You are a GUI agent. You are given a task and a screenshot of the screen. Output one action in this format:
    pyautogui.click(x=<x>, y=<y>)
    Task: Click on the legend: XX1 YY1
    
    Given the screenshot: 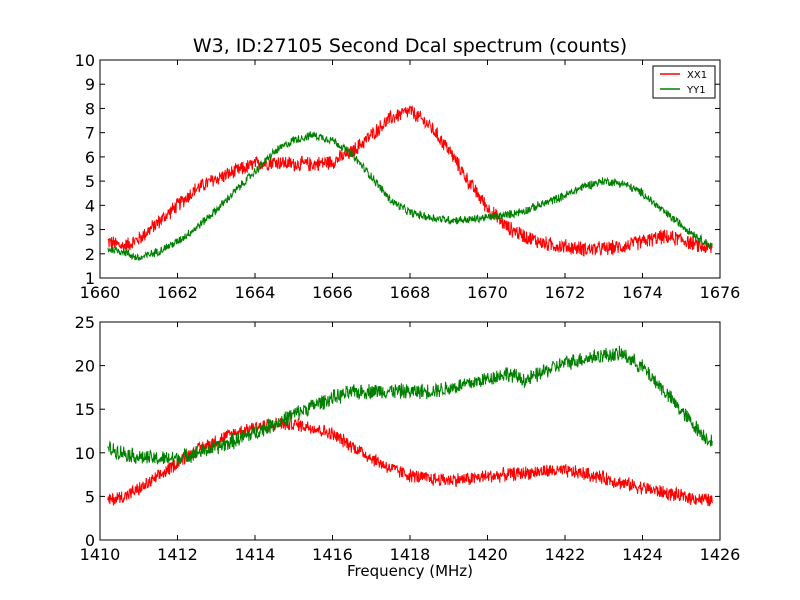 What is the action you would take?
    pyautogui.click(x=684, y=82)
    